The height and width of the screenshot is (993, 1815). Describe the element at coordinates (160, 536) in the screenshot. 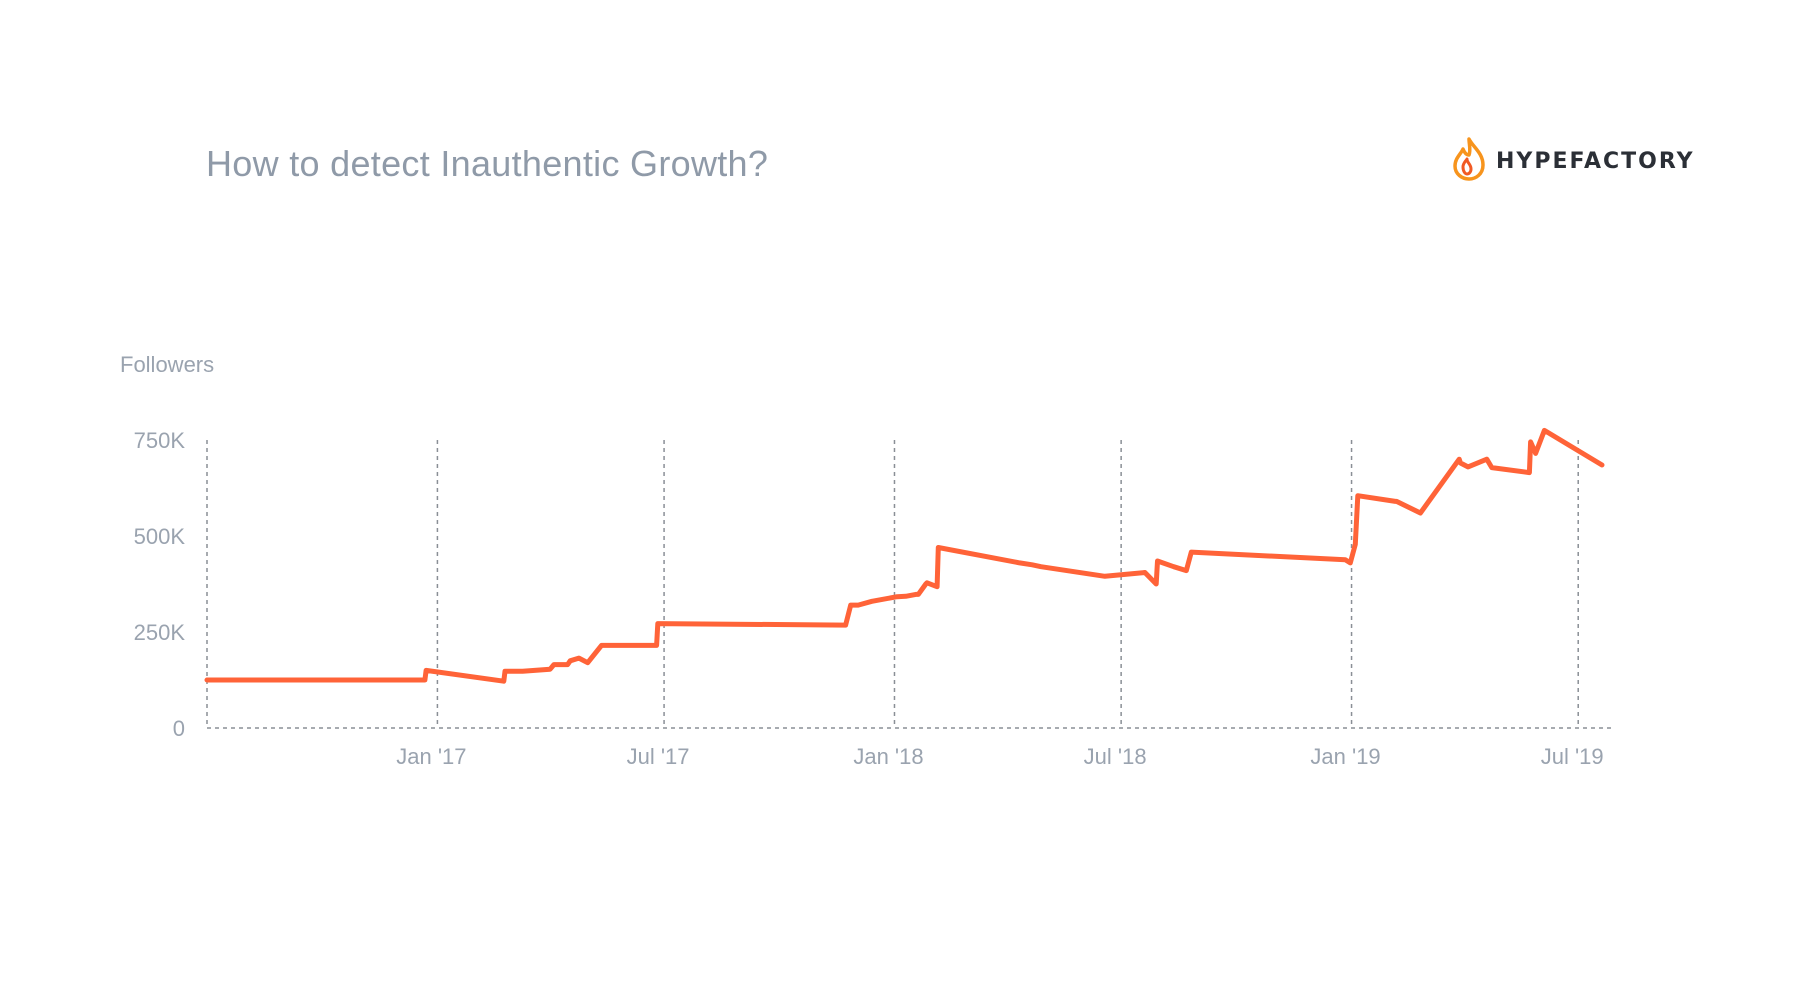

I see `y-tick-label: 500K` at that location.